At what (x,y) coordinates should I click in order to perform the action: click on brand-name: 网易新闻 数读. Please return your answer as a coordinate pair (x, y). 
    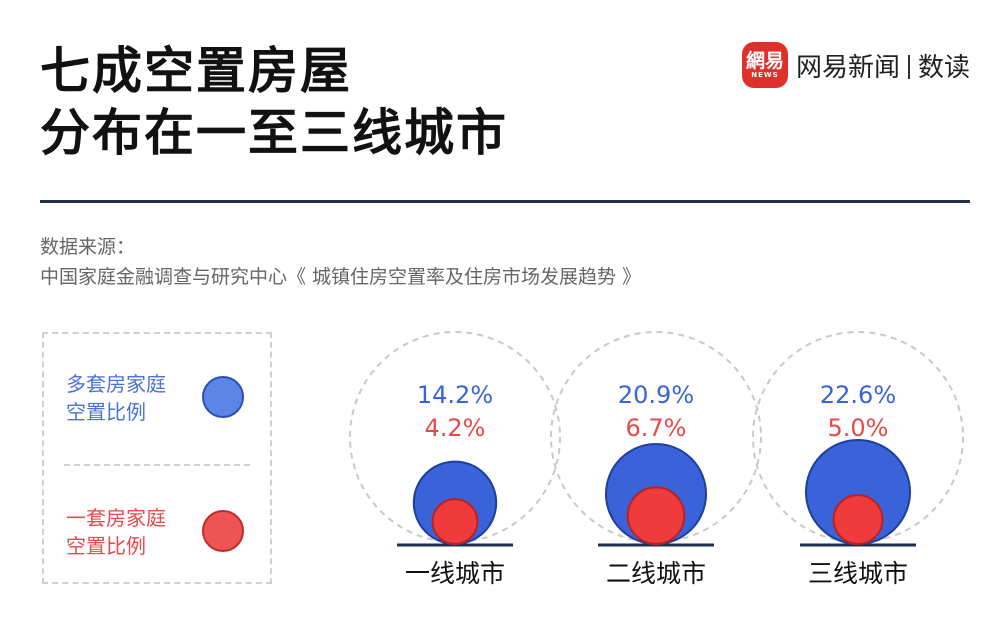
    Looking at the image, I should click on (883, 65).